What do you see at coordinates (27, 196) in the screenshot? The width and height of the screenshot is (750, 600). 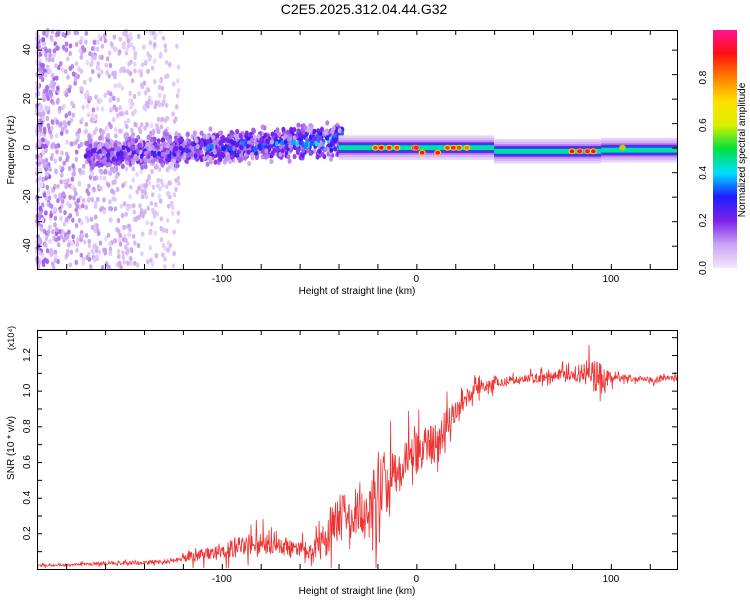 I see `y-tick-label: -20` at bounding box center [27, 196].